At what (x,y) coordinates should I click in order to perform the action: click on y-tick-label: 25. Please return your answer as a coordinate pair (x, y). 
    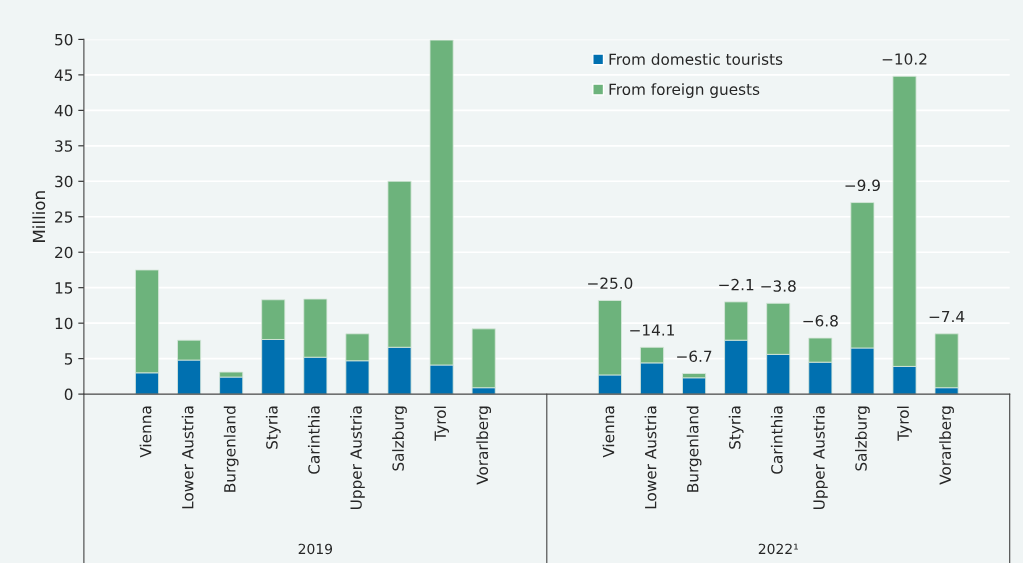
    Looking at the image, I should click on (64, 217).